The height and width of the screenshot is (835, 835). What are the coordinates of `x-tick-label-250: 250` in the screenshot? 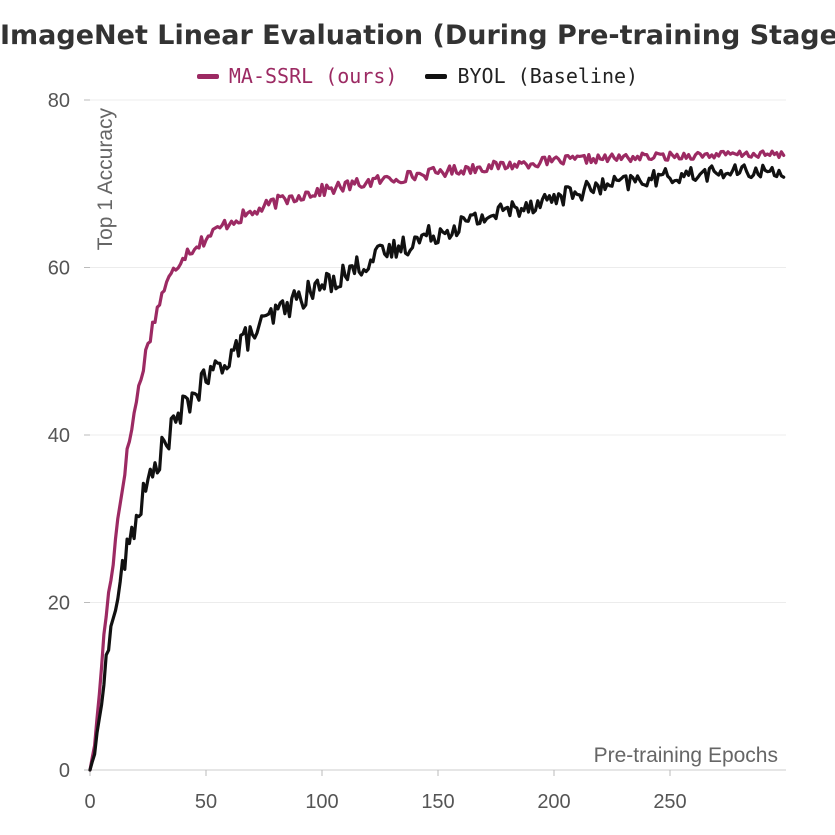 It's located at (669, 802).